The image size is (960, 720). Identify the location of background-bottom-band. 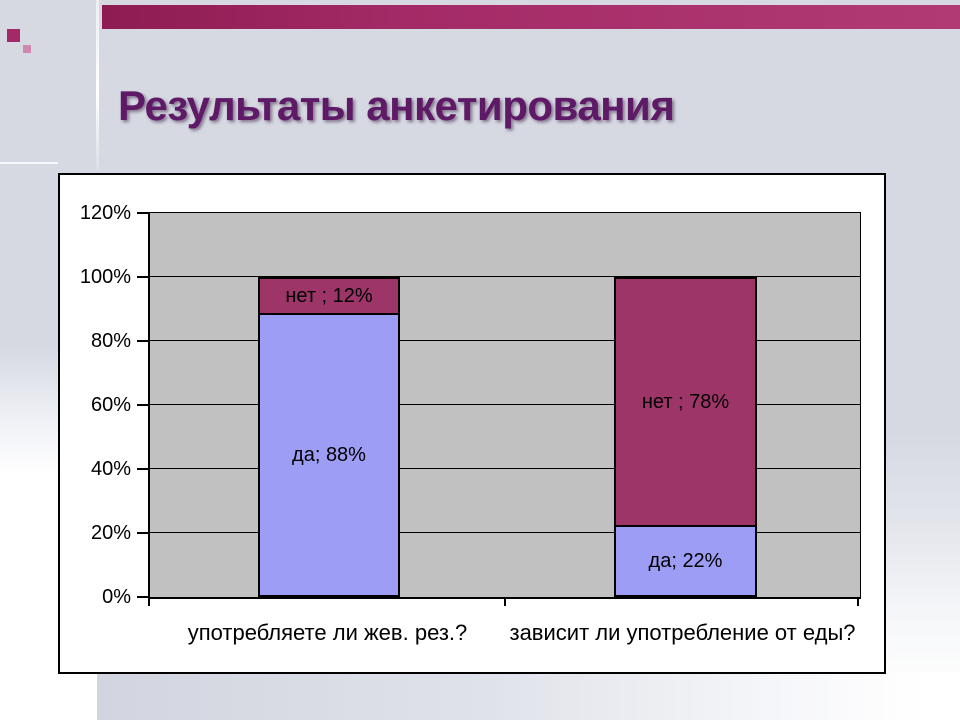
(528, 696).